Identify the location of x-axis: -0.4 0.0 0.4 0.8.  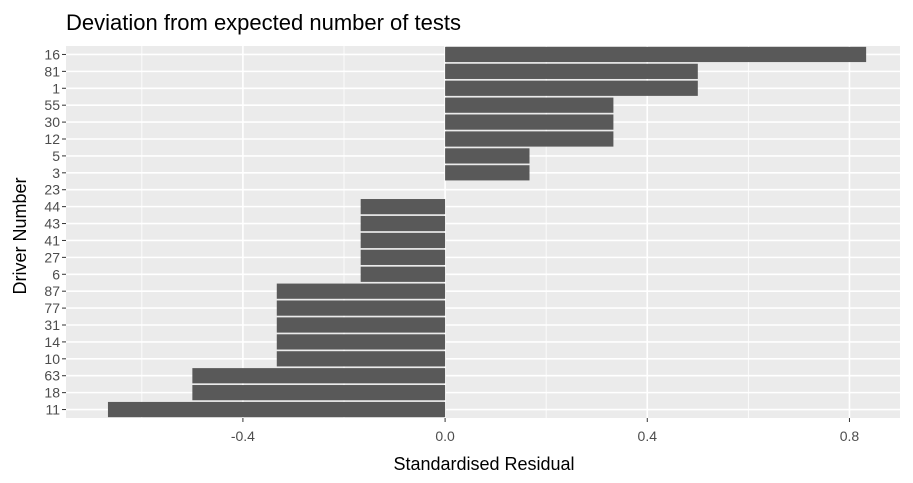
(545, 431).